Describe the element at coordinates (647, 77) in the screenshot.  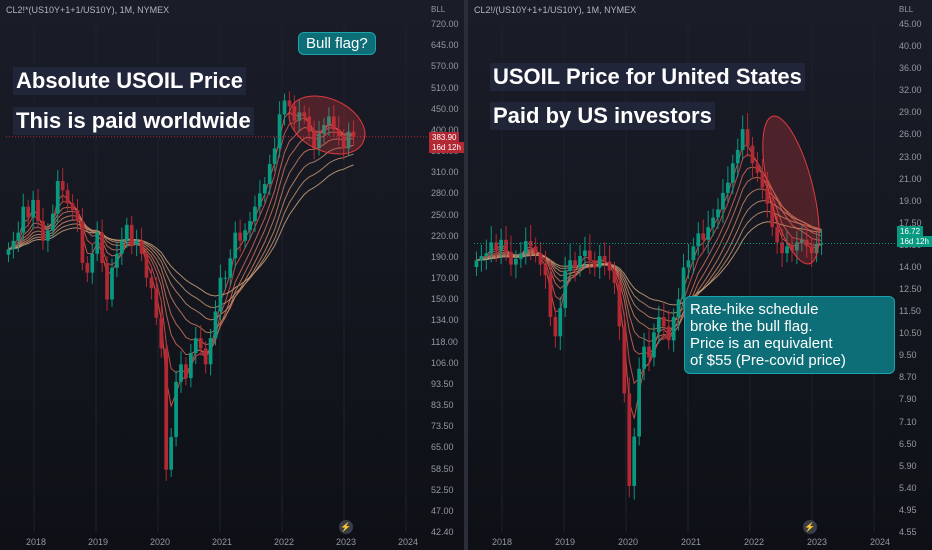
I see `right-heading-line1: USOIL Price for United States` at that location.